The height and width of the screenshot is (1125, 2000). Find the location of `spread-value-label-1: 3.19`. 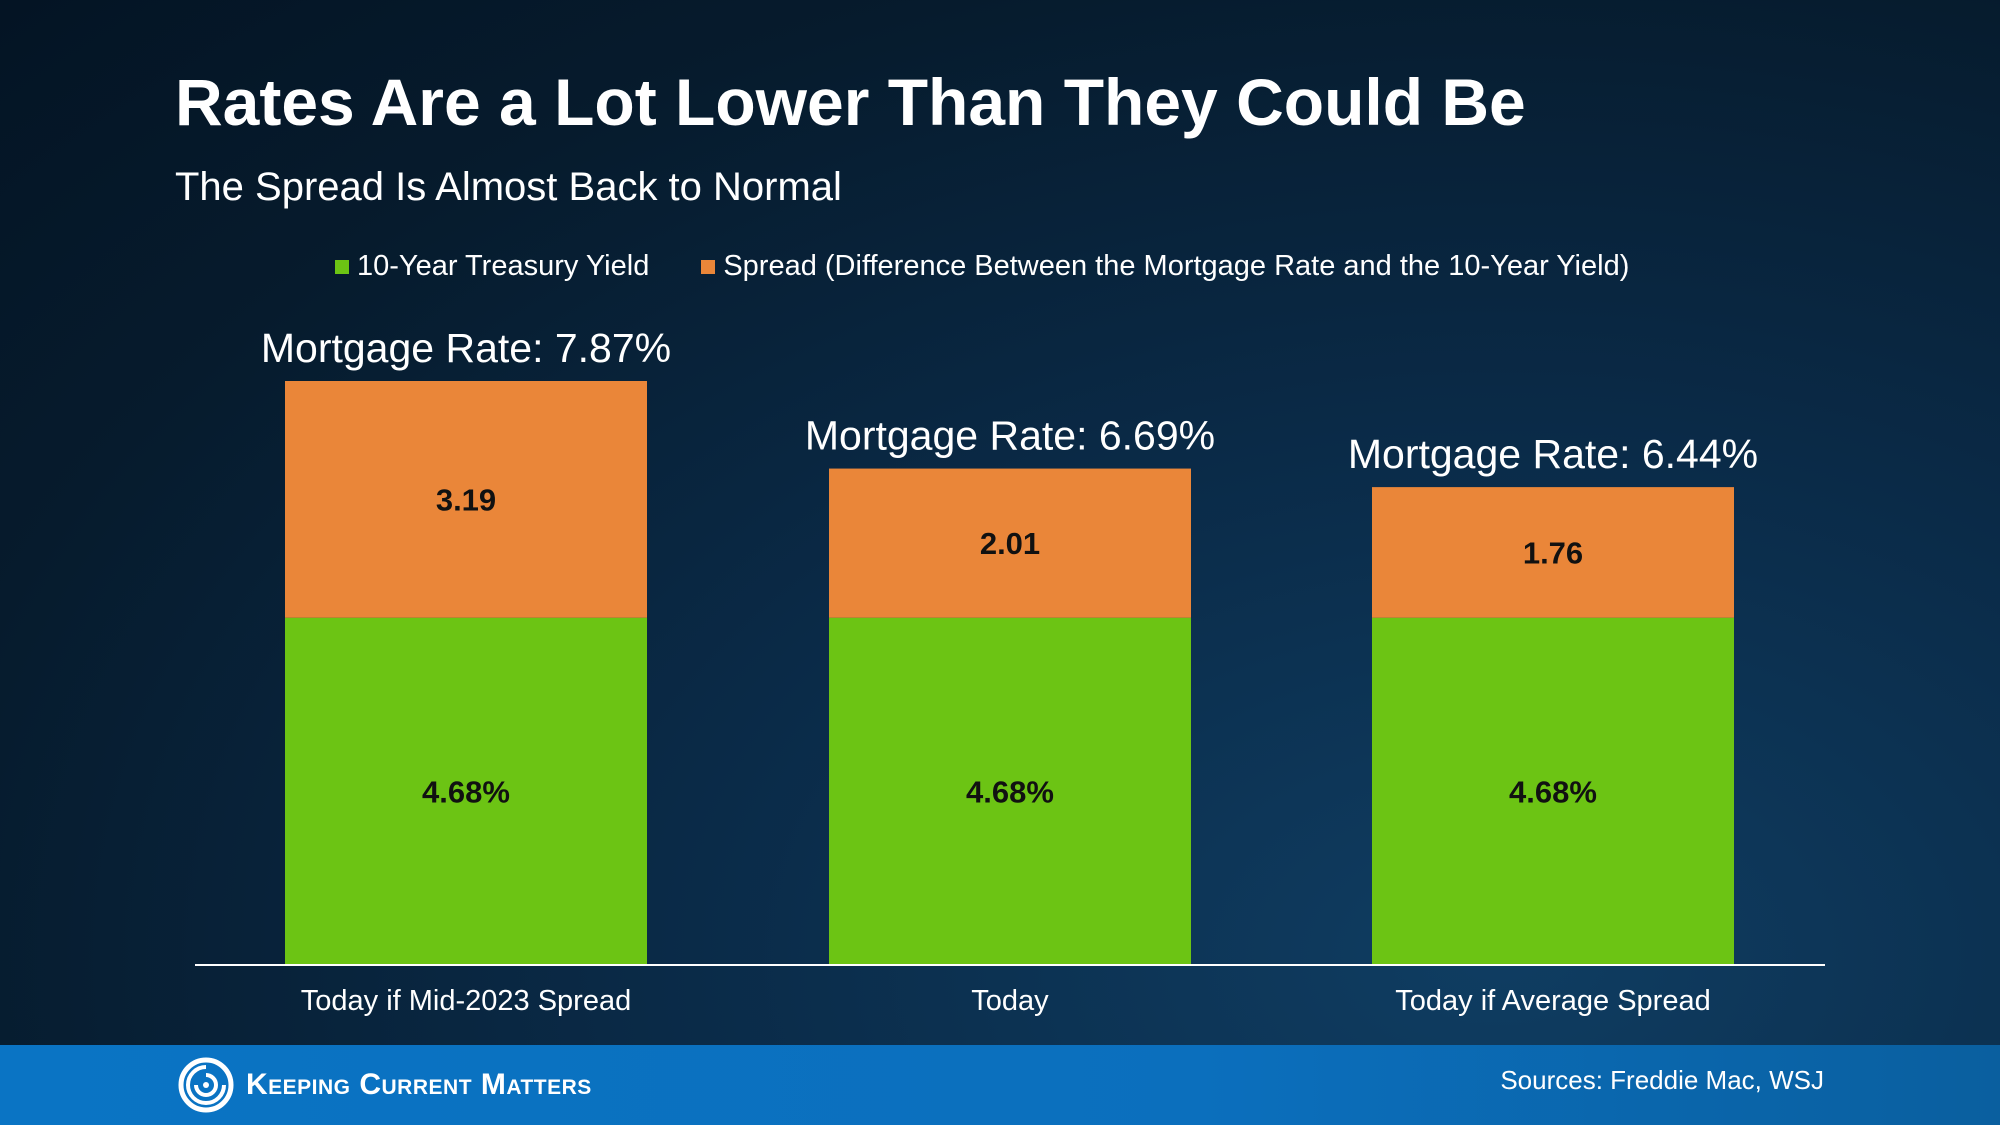

spread-value-label-1: 3.19 is located at coordinates (466, 499).